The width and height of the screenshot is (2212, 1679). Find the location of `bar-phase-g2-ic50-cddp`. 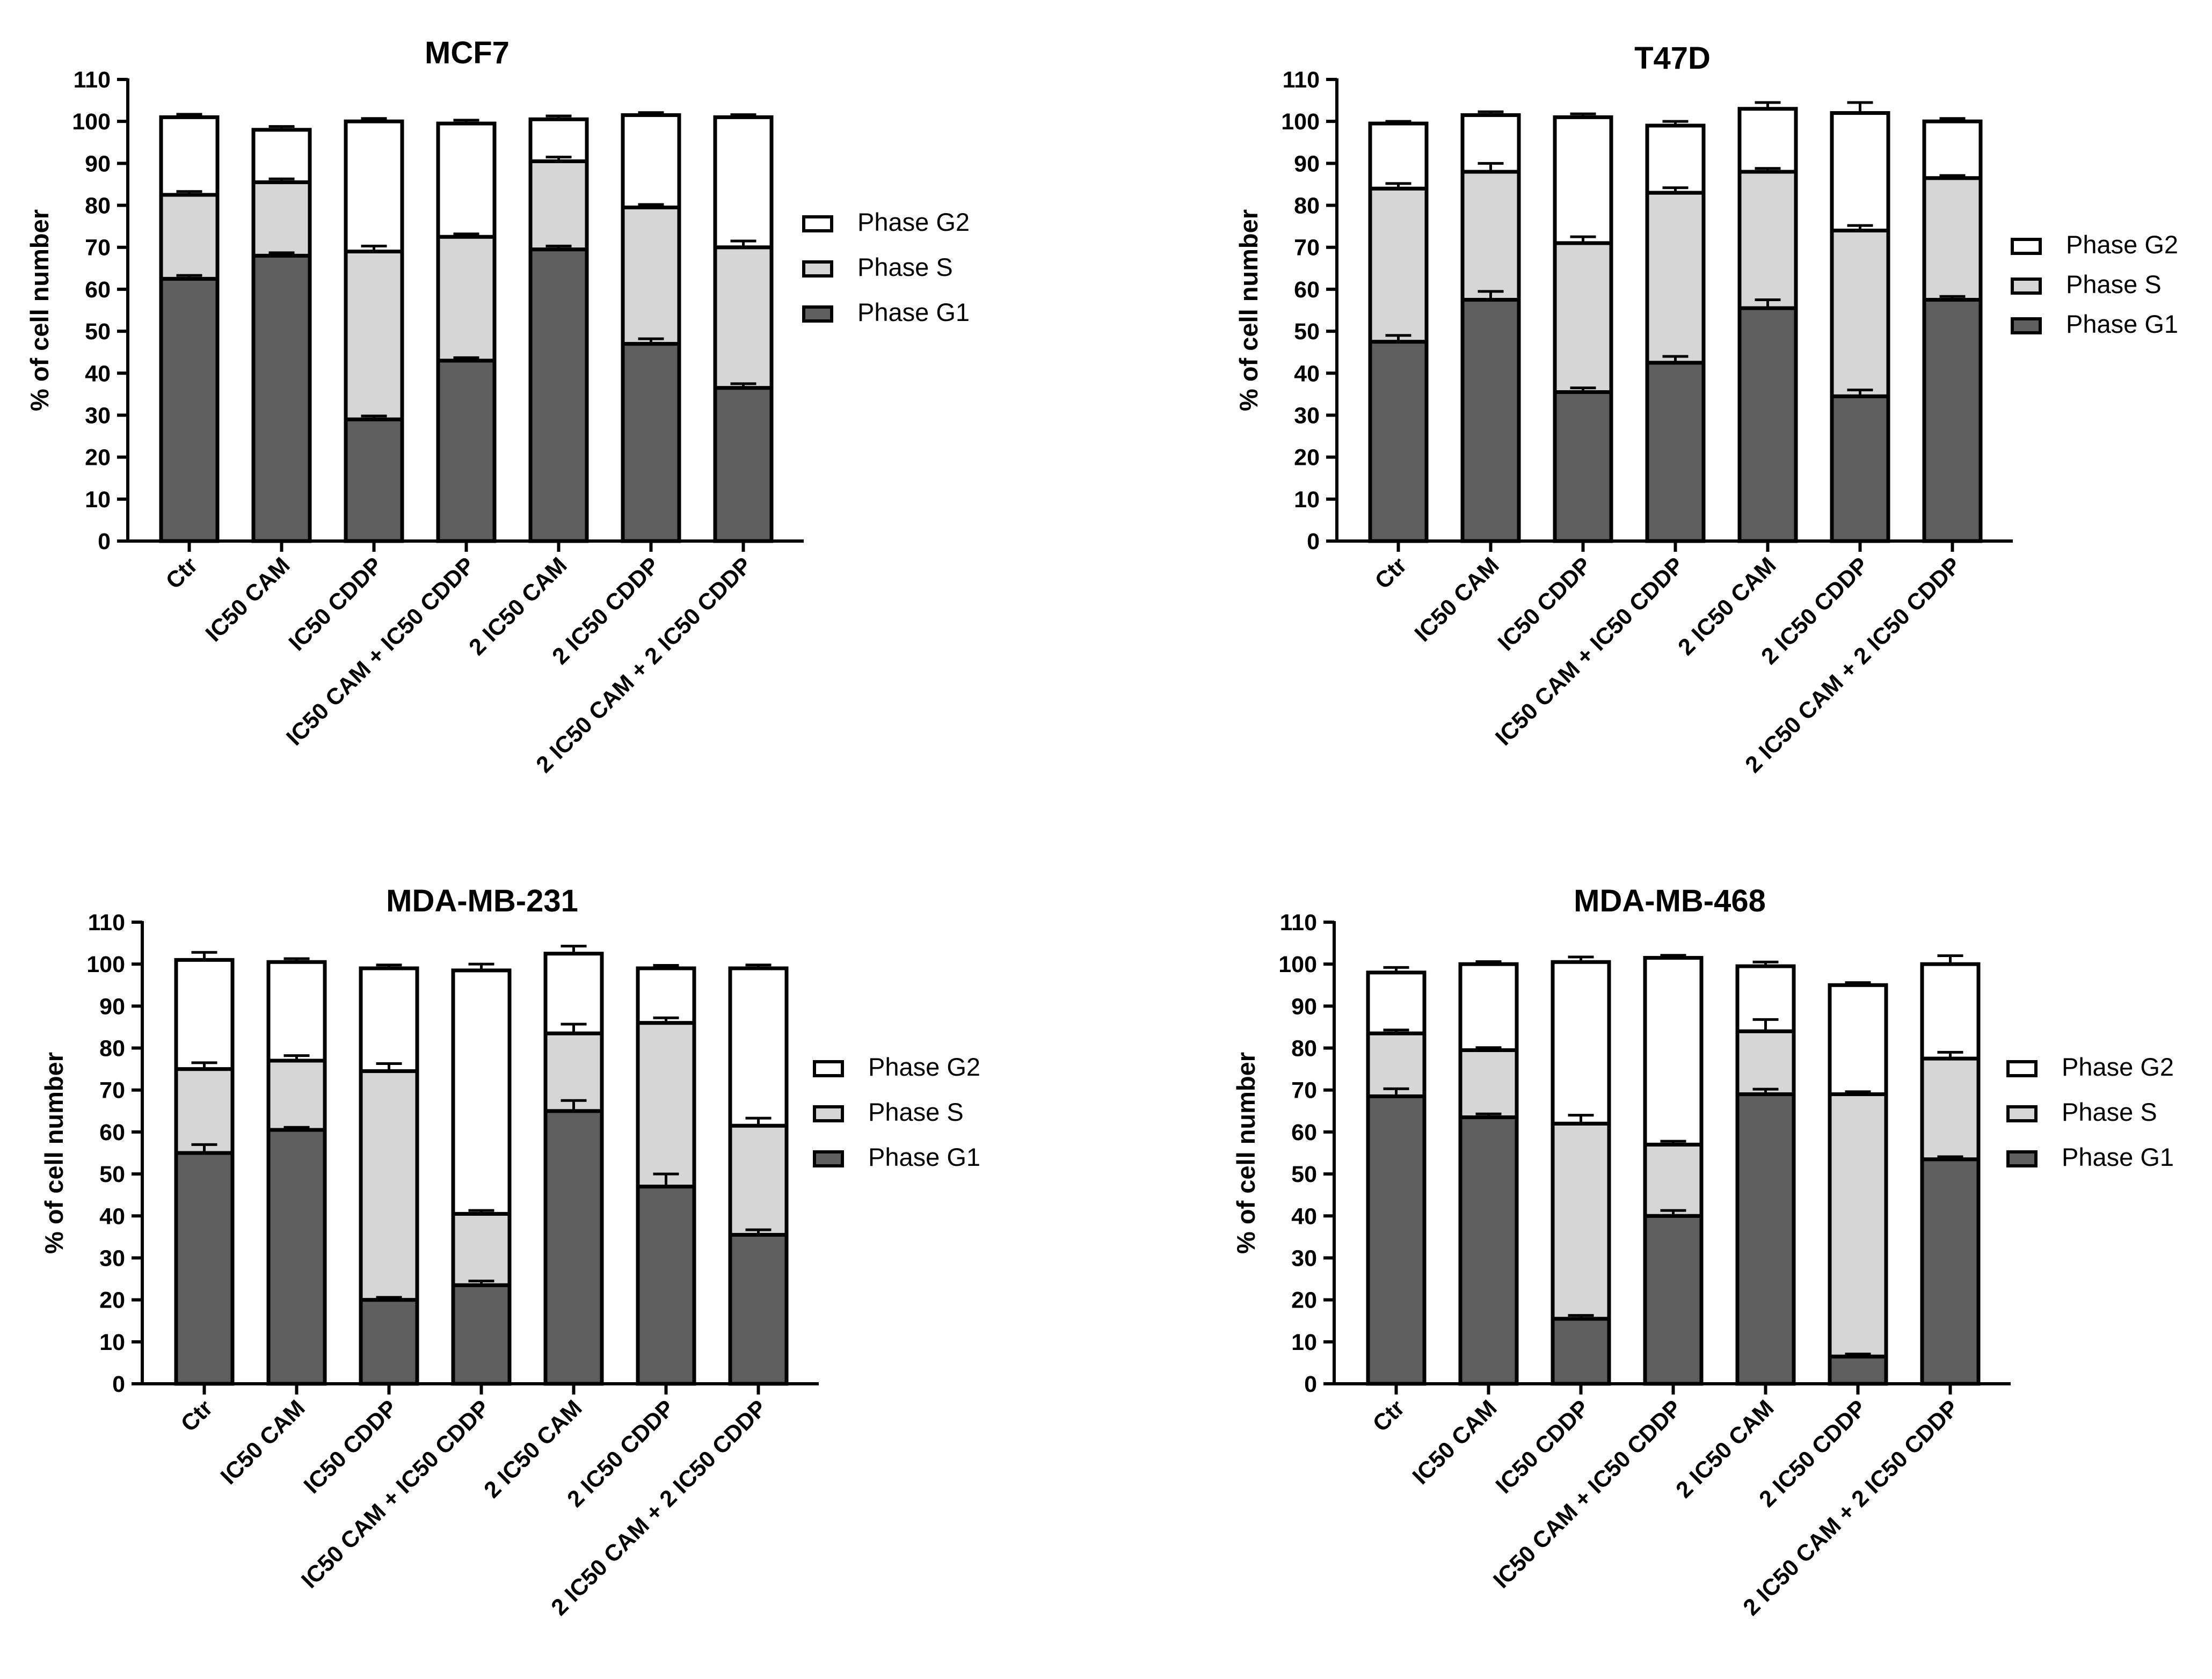

bar-phase-g2-ic50-cddp is located at coordinates (1583, 180).